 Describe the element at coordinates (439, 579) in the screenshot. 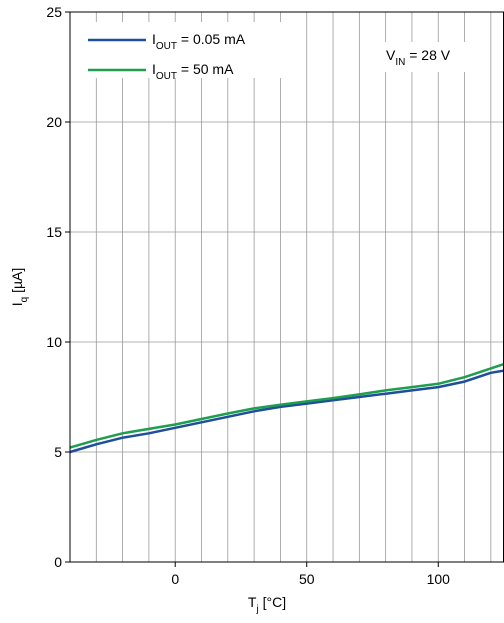

I see `x-tick-label: 100` at that location.